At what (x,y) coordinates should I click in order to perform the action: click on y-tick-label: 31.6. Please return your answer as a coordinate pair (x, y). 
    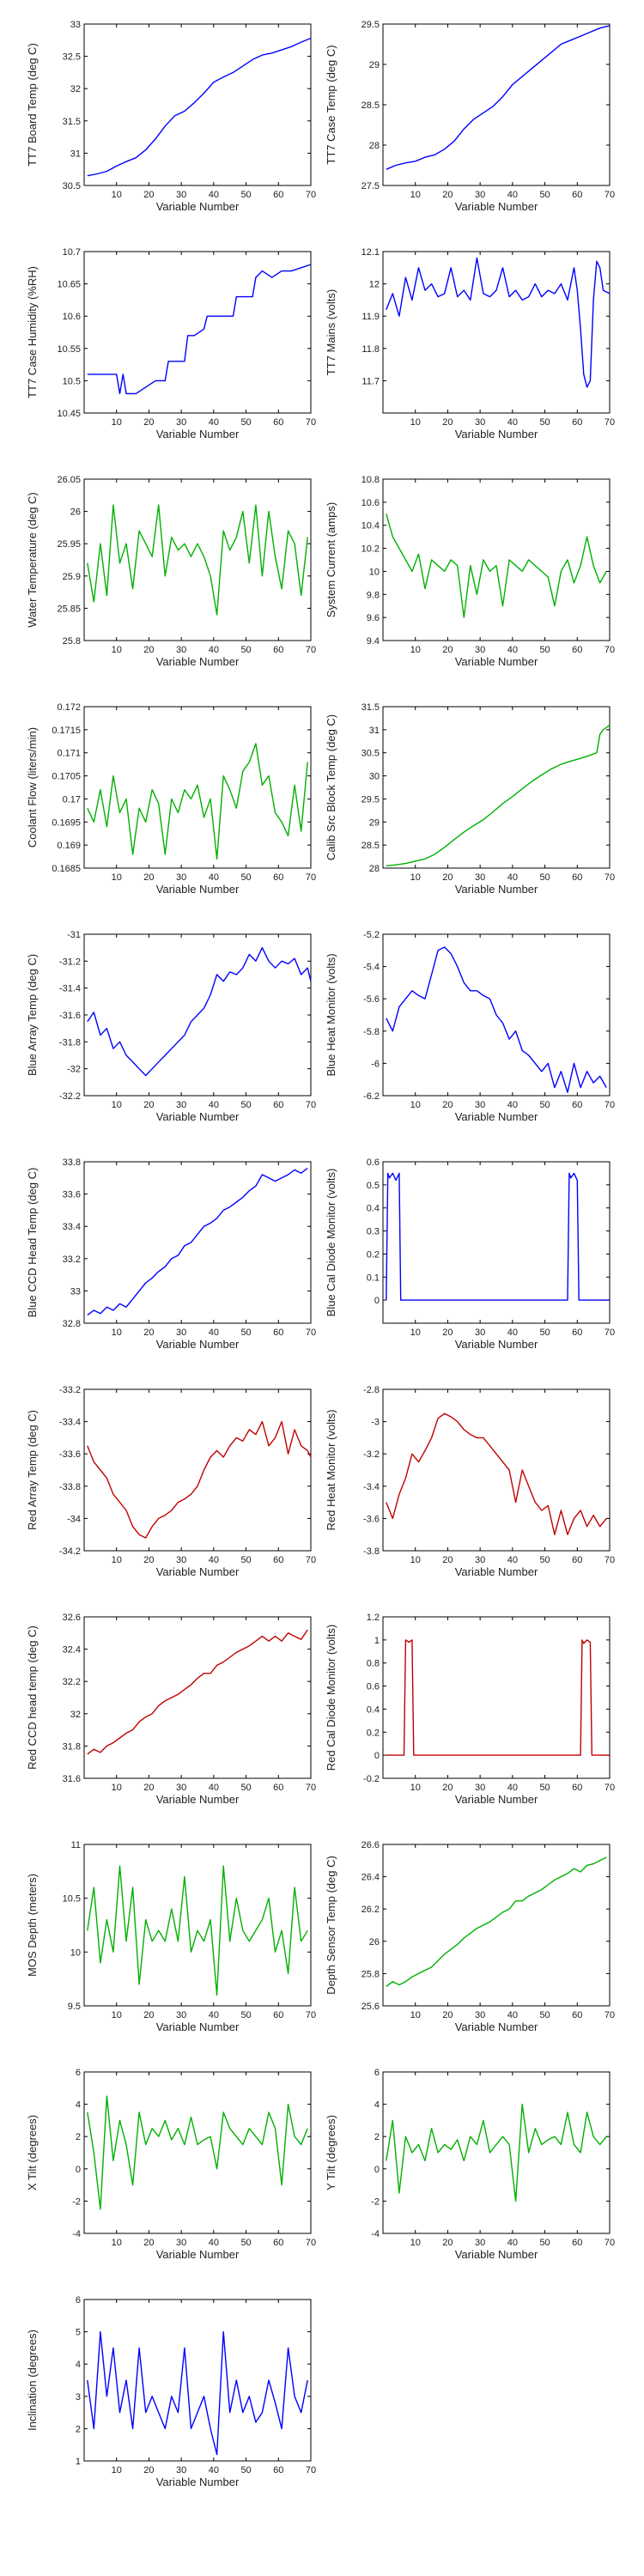
    Looking at the image, I should click on (72, 1779).